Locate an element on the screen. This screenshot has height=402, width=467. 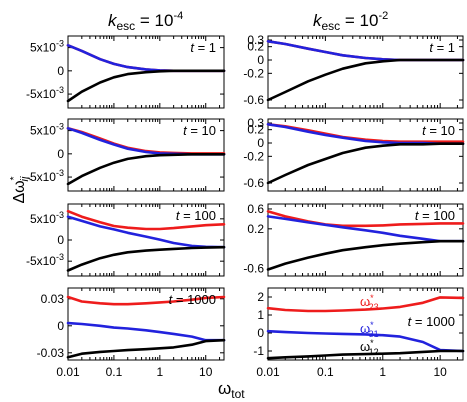
panel-3: 5x10⁻³ 0 -5x10⁻³ t = 10 is located at coordinates (126, 155).